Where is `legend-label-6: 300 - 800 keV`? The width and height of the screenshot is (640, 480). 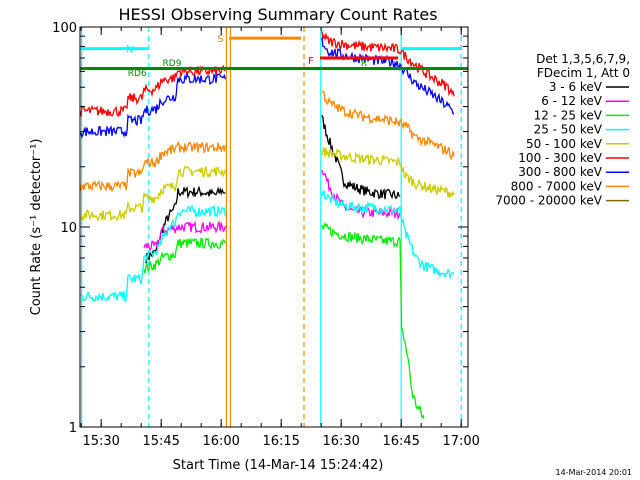 legend-label-6: 300 - 800 keV is located at coordinates (560, 172).